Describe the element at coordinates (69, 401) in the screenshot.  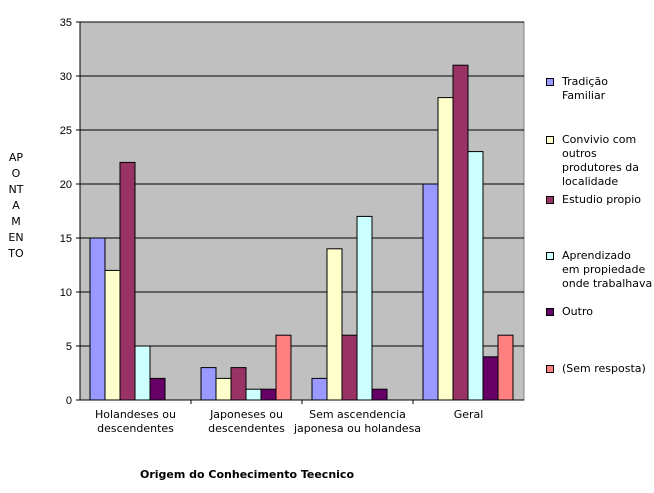
I see `y-tick-label: 0` at that location.